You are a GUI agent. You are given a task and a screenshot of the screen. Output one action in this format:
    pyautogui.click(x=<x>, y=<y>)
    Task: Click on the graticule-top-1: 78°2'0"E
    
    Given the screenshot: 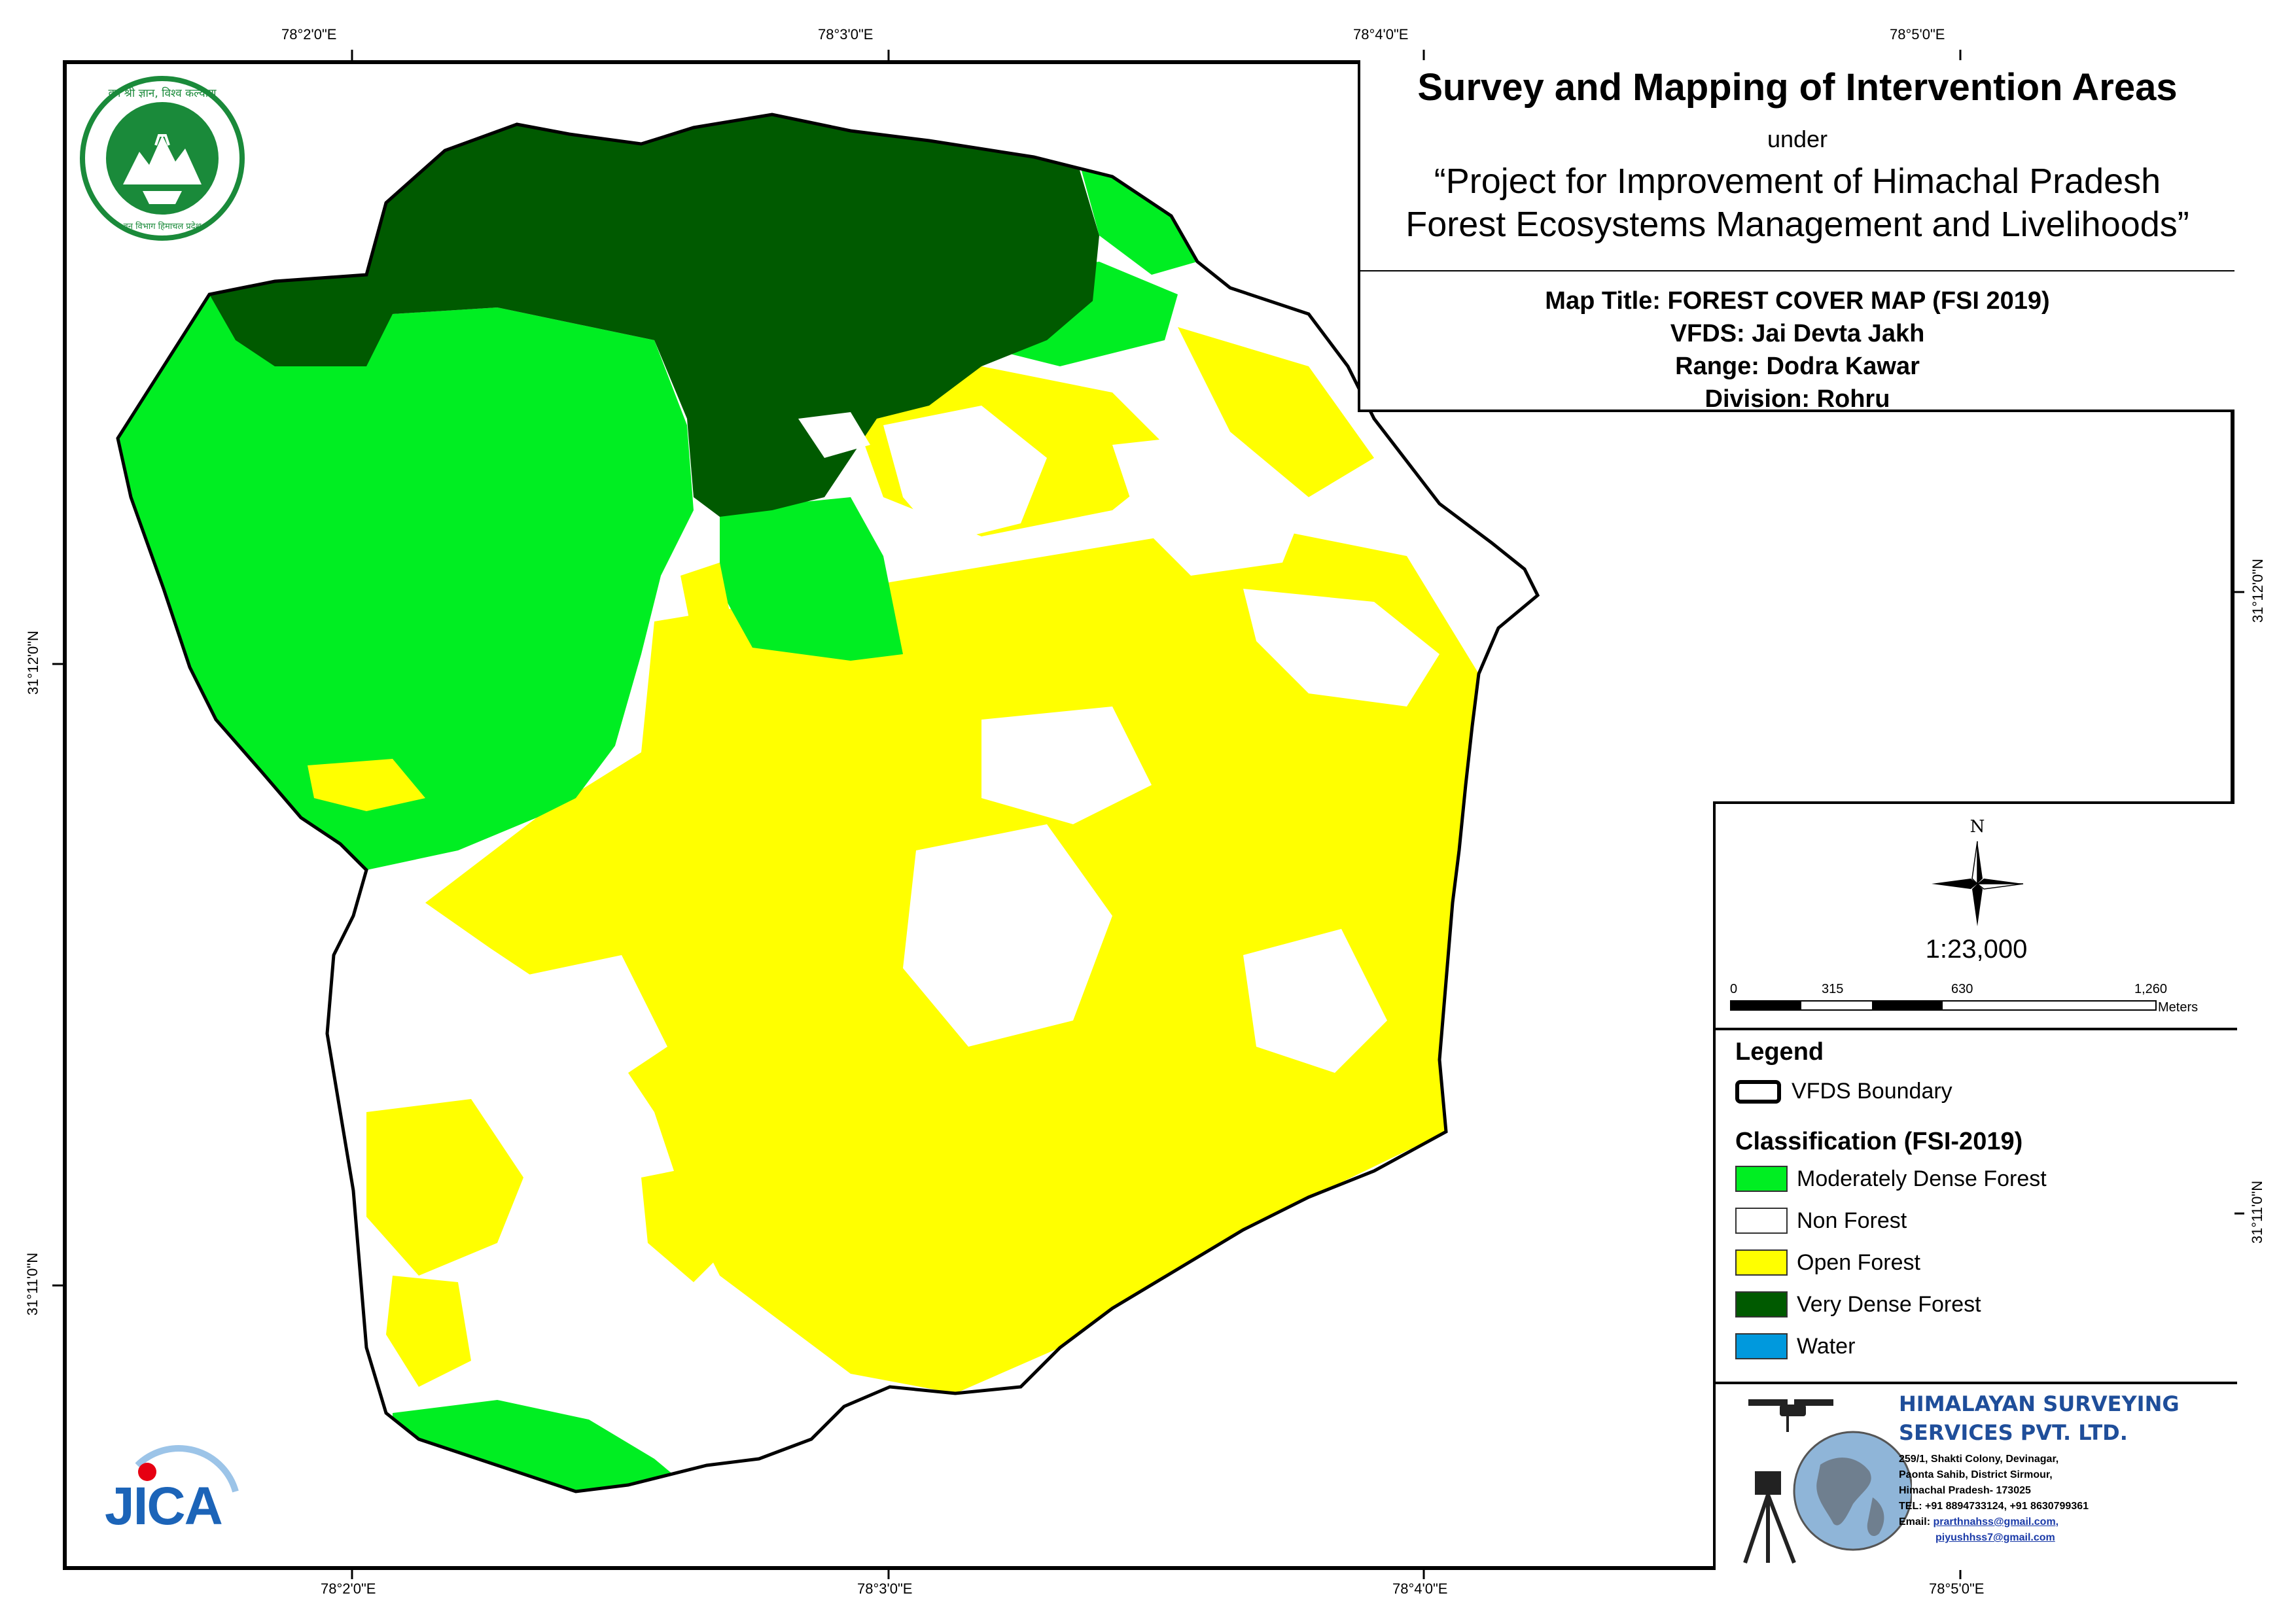 What is the action you would take?
    pyautogui.click(x=309, y=34)
    